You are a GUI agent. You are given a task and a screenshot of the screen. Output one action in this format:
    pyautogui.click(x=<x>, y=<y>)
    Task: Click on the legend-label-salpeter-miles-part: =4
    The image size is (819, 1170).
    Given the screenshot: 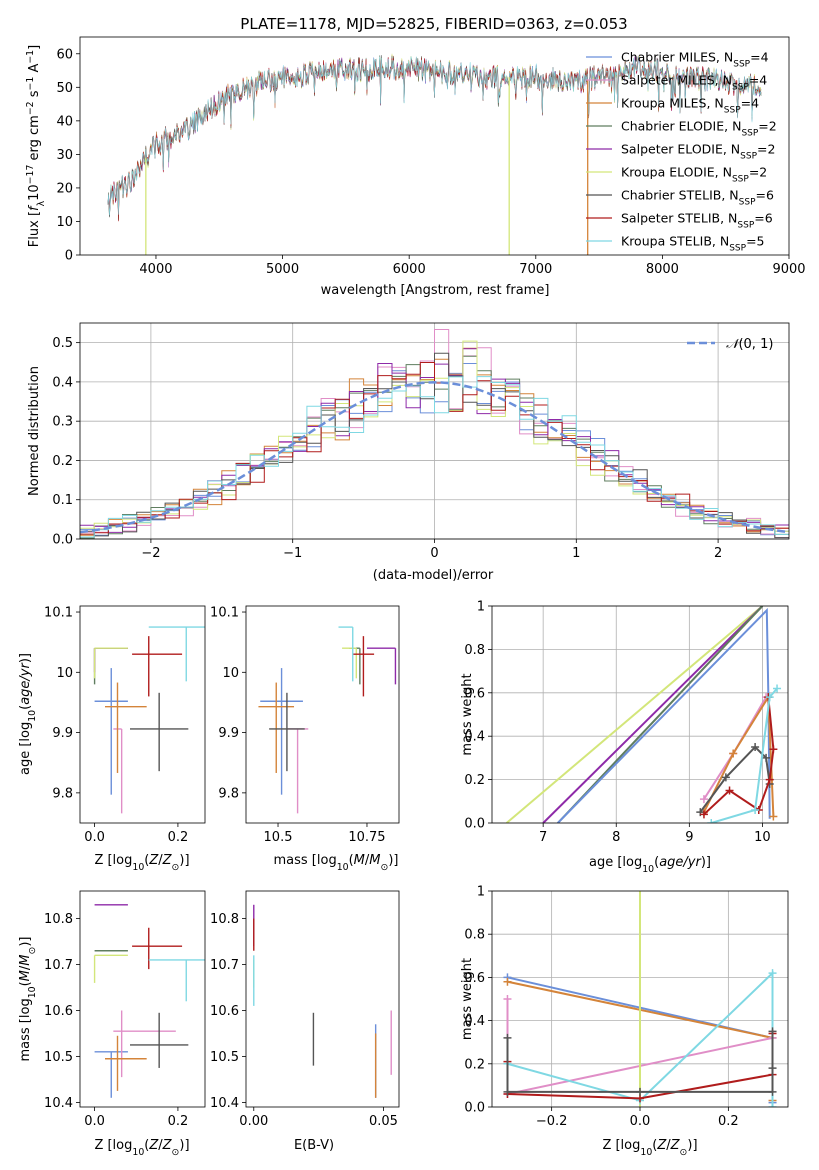 What is the action you would take?
    pyautogui.click(x=758, y=80)
    